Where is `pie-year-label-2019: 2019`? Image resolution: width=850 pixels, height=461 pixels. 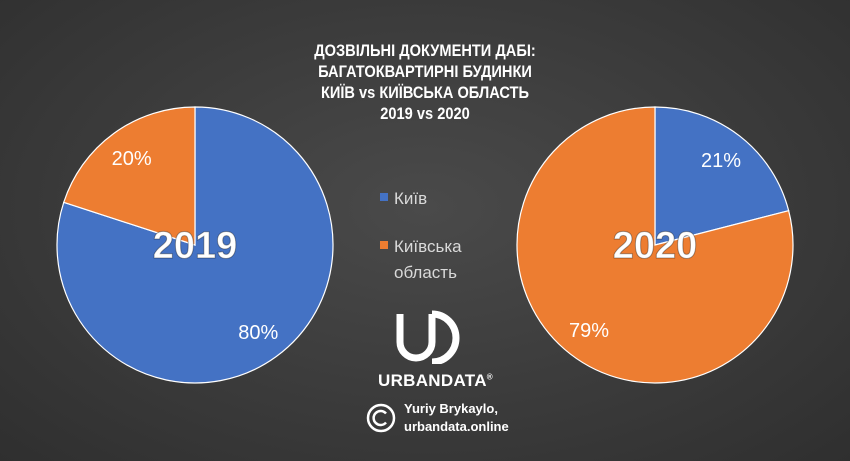 pie-year-label-2019: 2019 is located at coordinates (195, 246).